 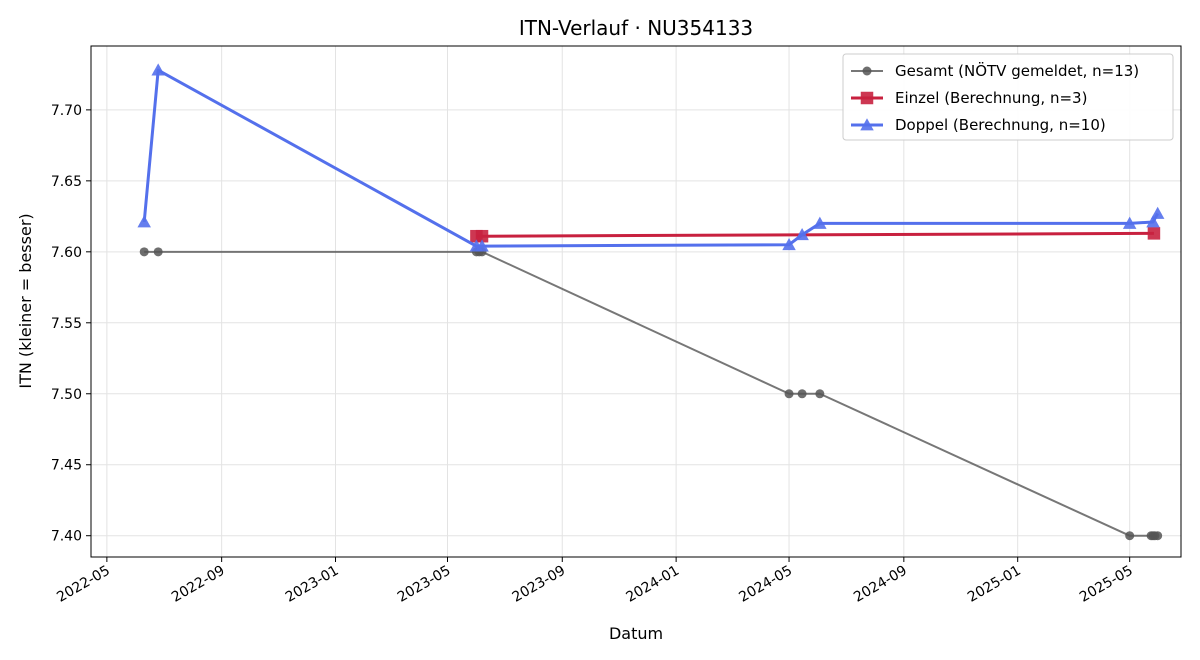 What do you see at coordinates (25, 300) in the screenshot?
I see `y-axis-label: ITN (kleiner = besser)` at bounding box center [25, 300].